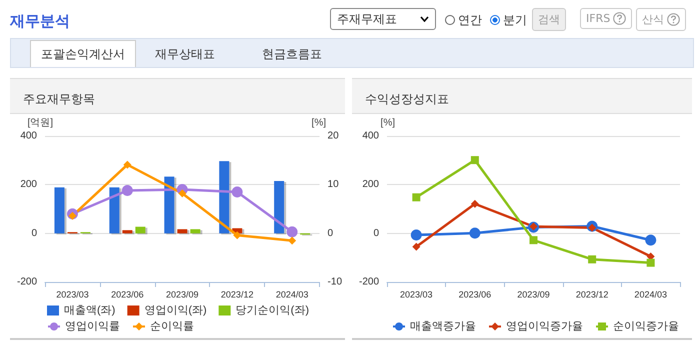 The width and height of the screenshot is (697, 342). Describe the element at coordinates (92, 326) in the screenshot. I see `legend-label: 영업이익률` at that location.